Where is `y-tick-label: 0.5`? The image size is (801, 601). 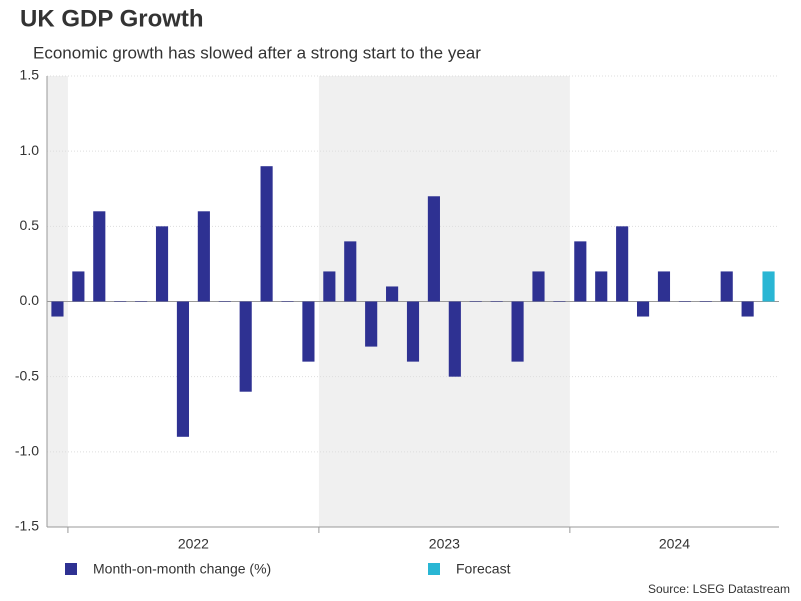 y-tick-label: 0.5 is located at coordinates (30, 225).